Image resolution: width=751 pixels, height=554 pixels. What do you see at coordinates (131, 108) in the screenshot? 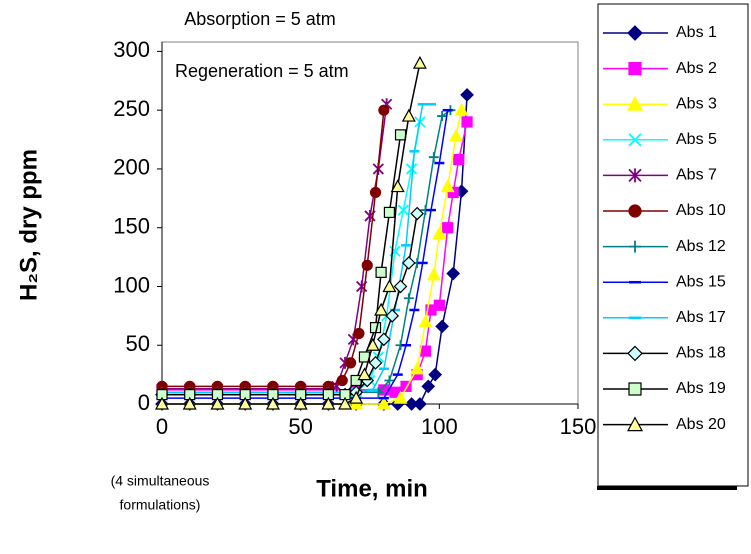
I see `y-tick-label: 250` at bounding box center [131, 108].